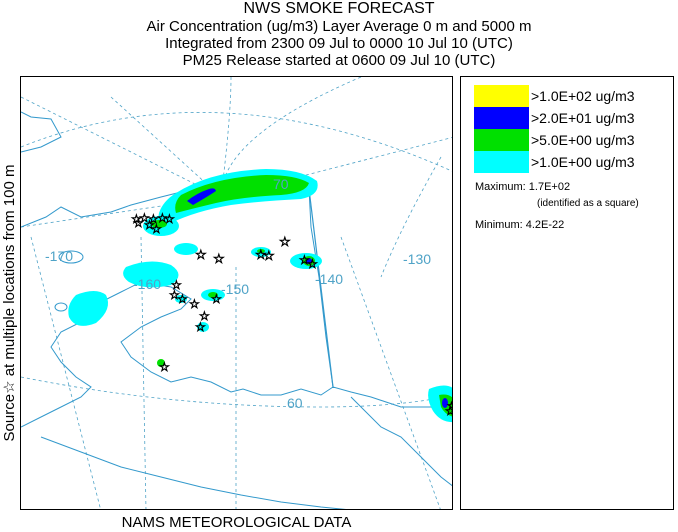  I want to click on plume-interior-small, so click(181, 299).